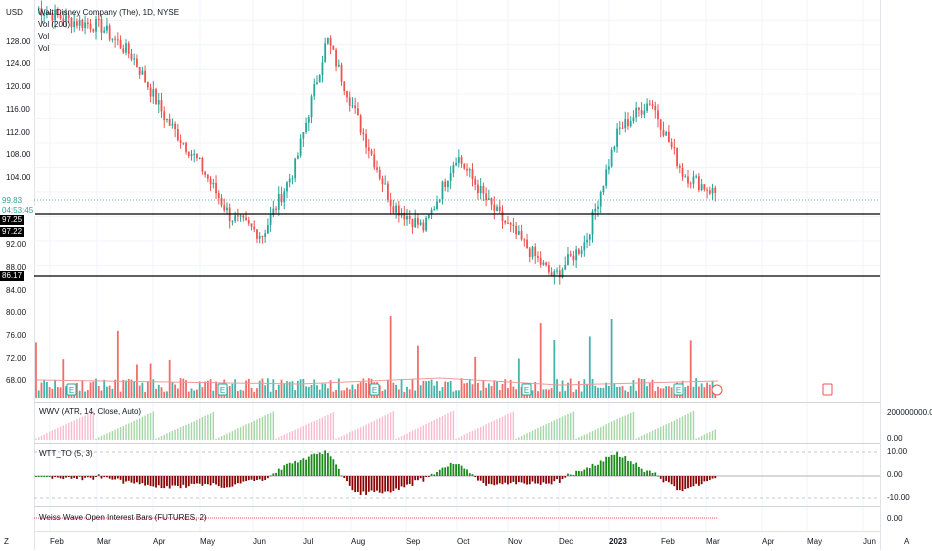 The height and width of the screenshot is (551, 932). What do you see at coordinates (109, 12) in the screenshot?
I see `chart-legend-title: Walt Disney Company (The), 1D, NYSE` at bounding box center [109, 12].